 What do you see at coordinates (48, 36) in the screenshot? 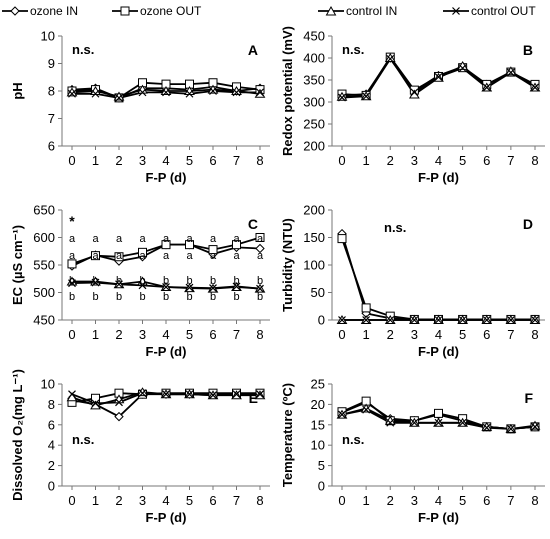
I see `y-tick-label: 10` at bounding box center [48, 36].